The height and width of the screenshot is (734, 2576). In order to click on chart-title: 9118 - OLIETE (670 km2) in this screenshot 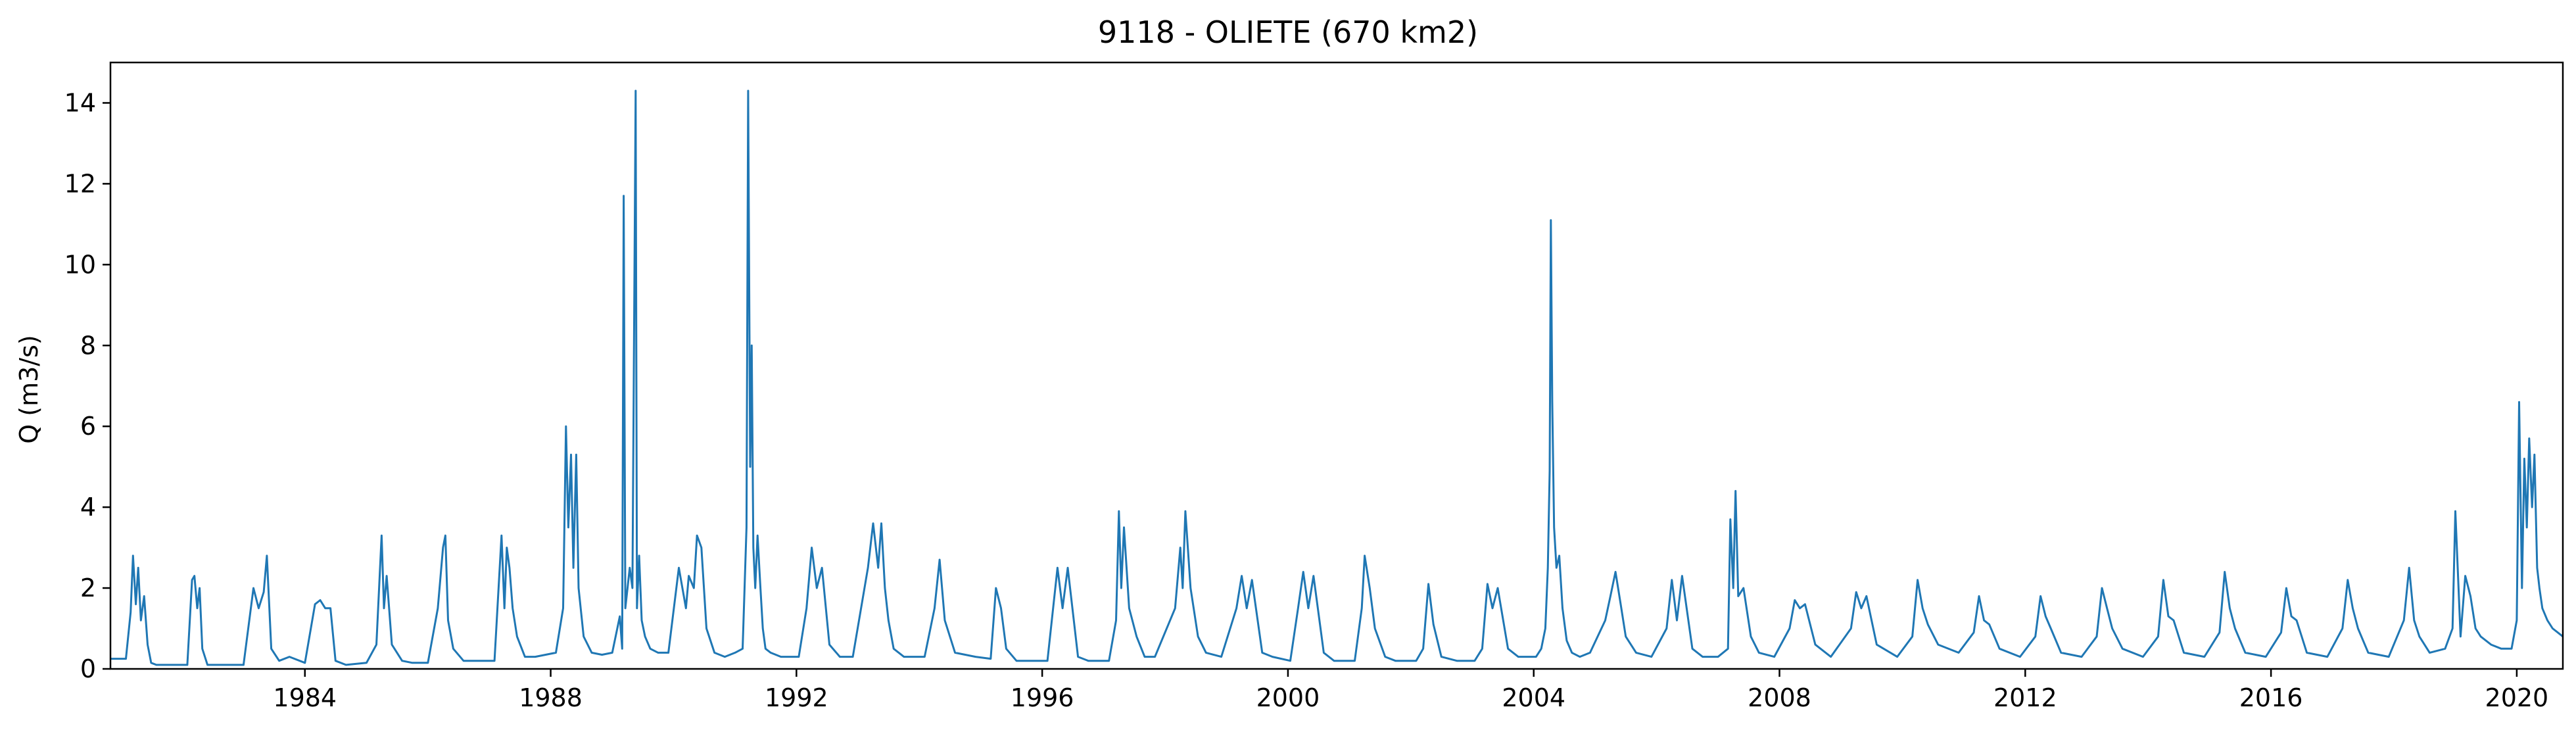, I will do `click(1288, 32)`.